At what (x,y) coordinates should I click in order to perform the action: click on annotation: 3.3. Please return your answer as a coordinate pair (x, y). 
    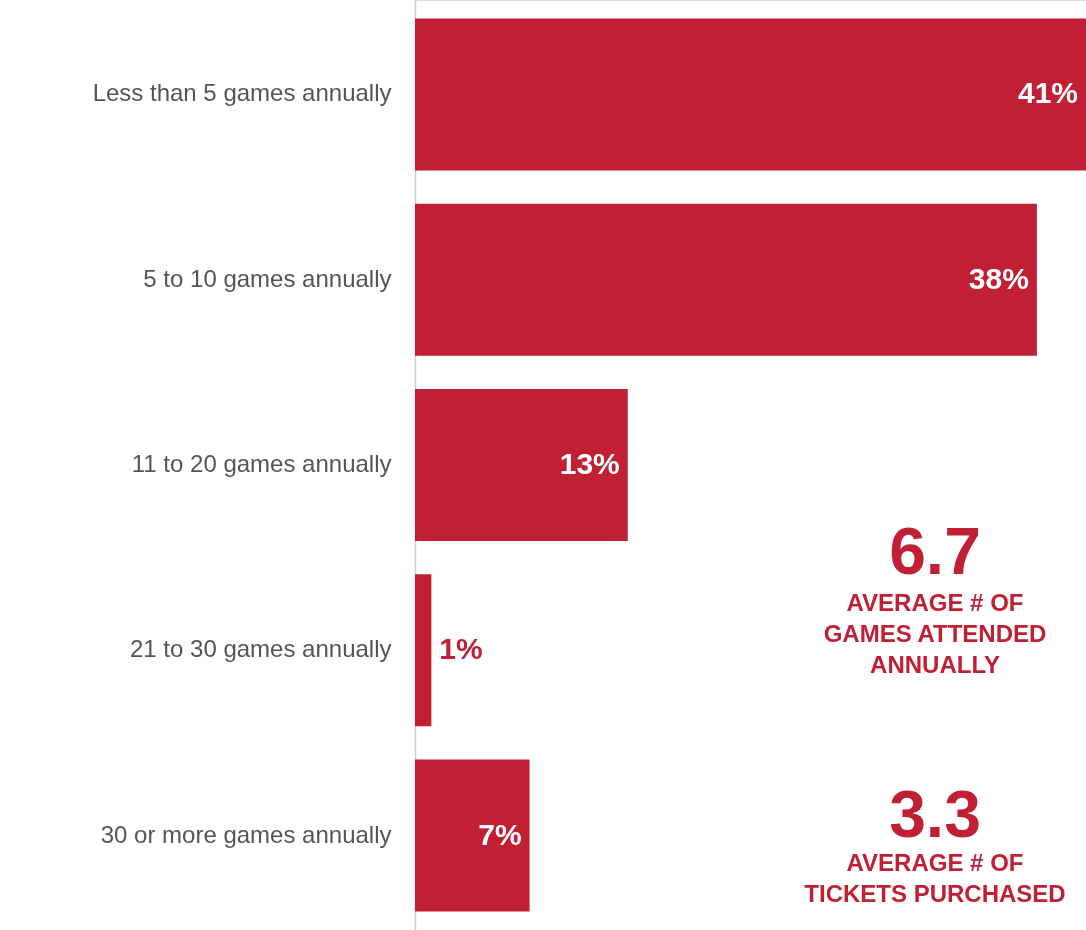
    Looking at the image, I should click on (935, 814).